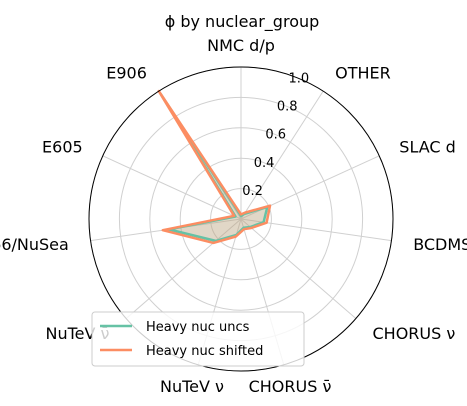 This screenshot has width=467, height=406. Describe the element at coordinates (252, 191) in the screenshot. I see `radial-tick-label: 0.2` at that location.